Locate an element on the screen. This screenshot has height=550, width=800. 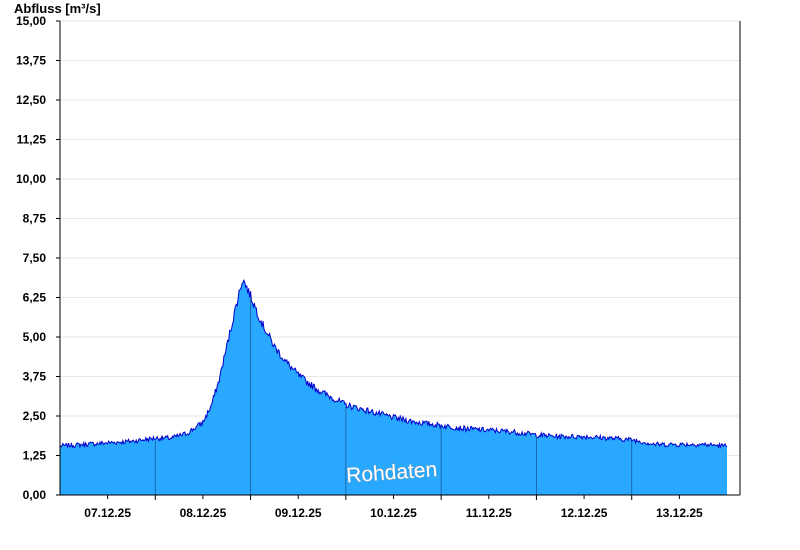
x-tick-label: 12.12.25 is located at coordinates (584, 513).